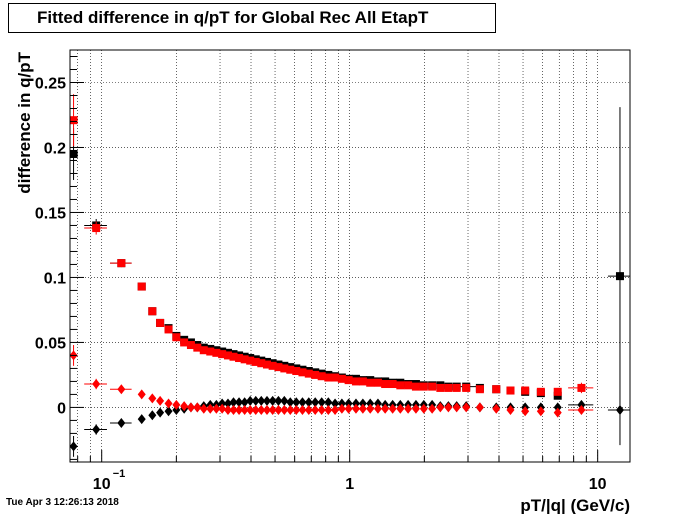 The height and width of the screenshot is (514, 700). I want to click on x-tick-label: 10, so click(102, 484).